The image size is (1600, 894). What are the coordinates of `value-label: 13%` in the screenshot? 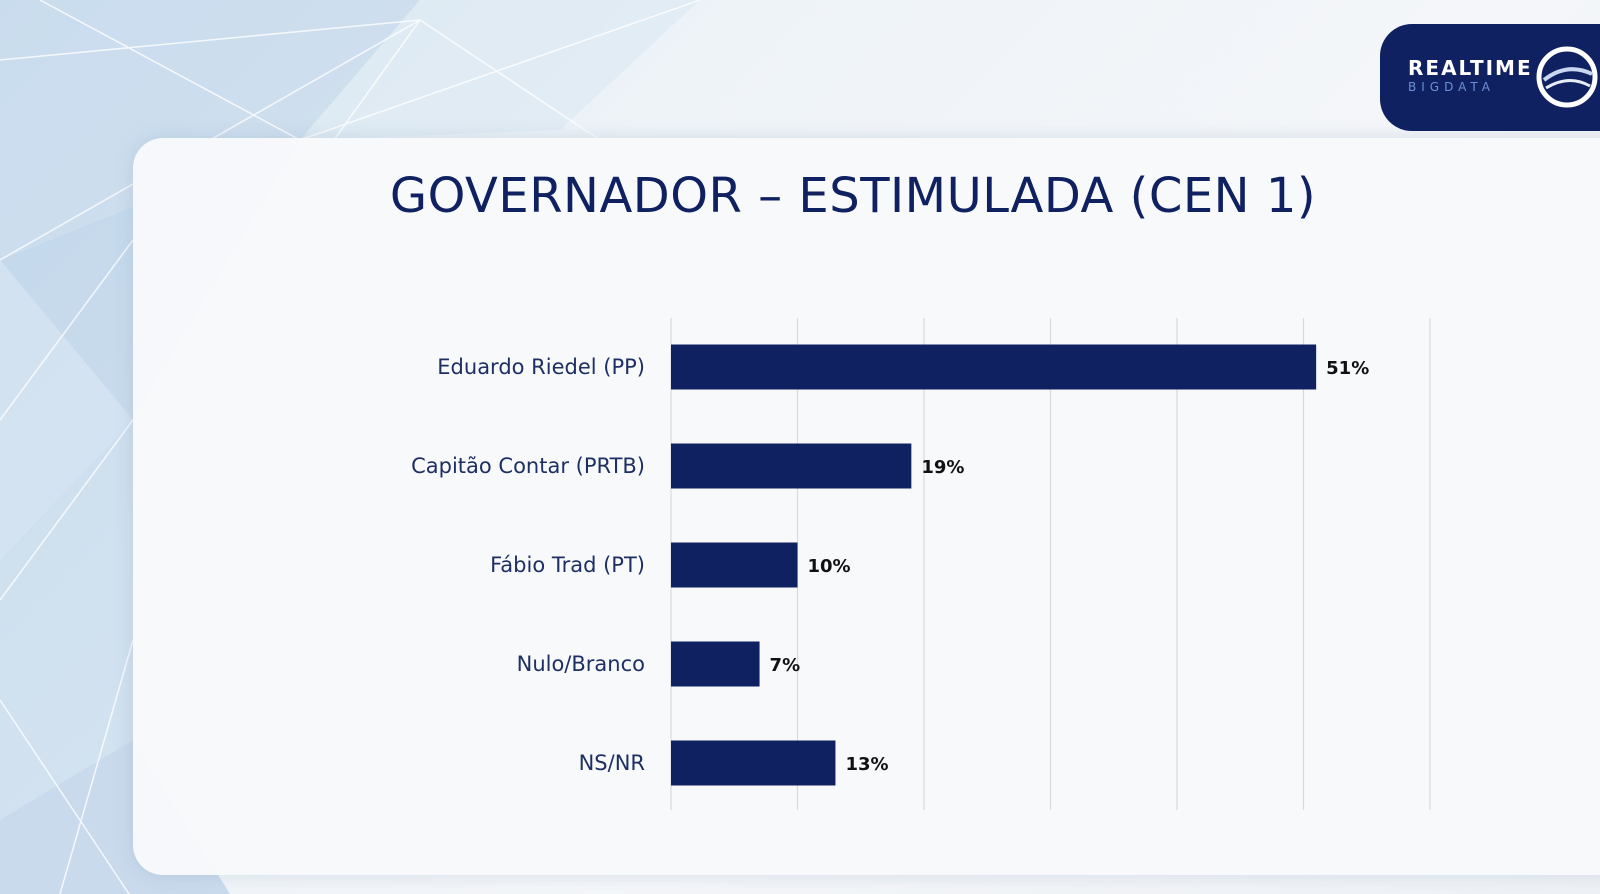 It's located at (866, 764).